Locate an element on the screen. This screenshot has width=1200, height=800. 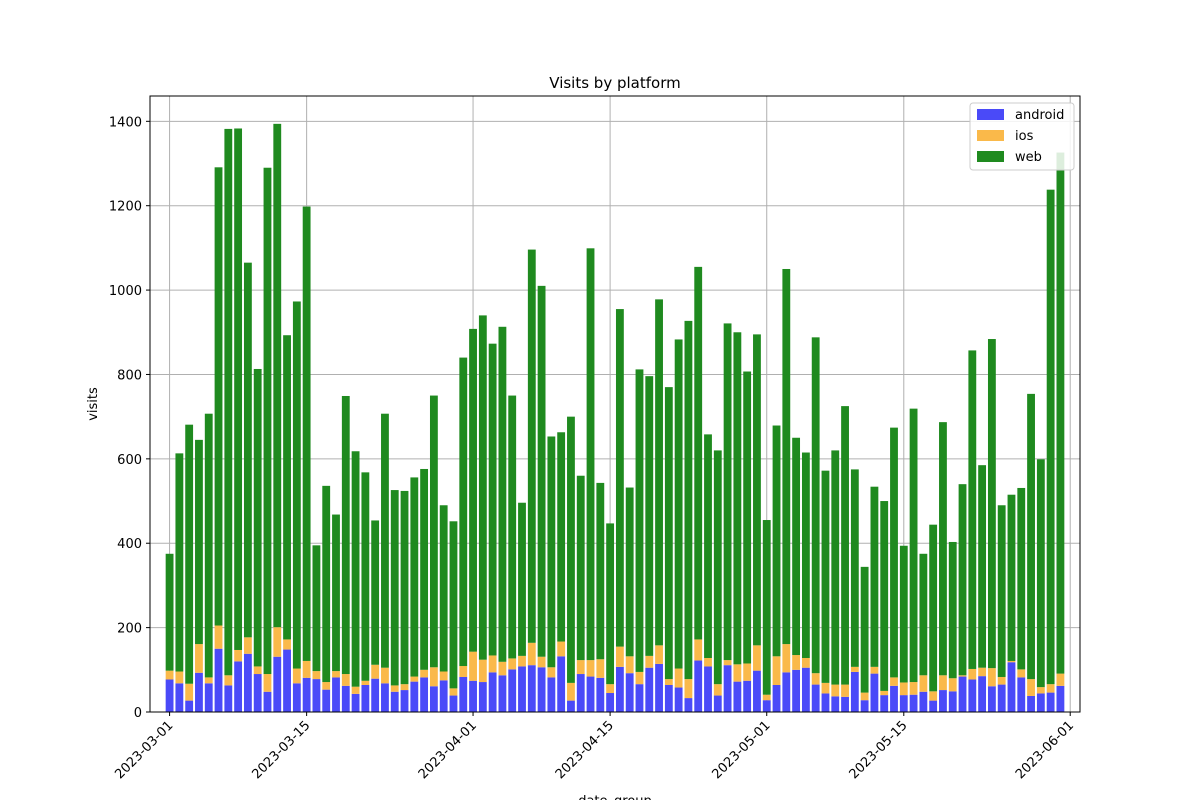
y-tick-label: 1000 is located at coordinates (125, 291).